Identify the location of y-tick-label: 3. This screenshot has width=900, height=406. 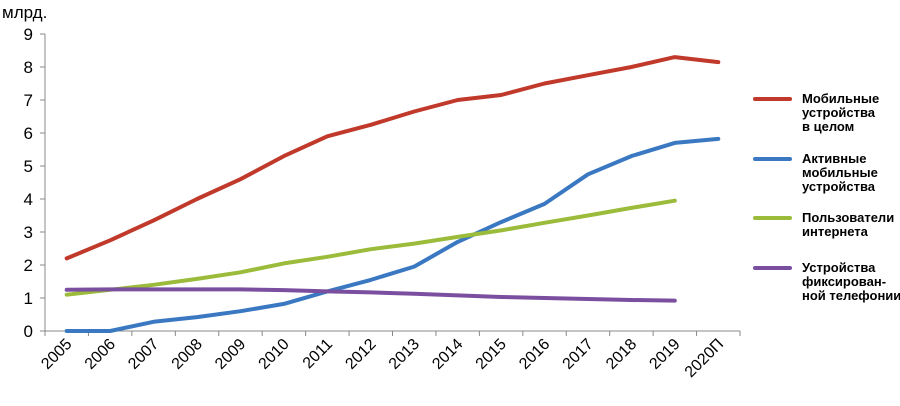
(28, 232).